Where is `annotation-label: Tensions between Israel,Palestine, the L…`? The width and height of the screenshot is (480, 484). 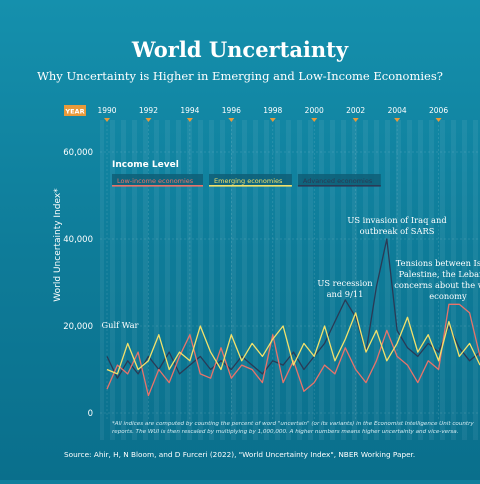 annotation-label: Tensions between Israel,Palestine, the L… is located at coordinates (437, 279).